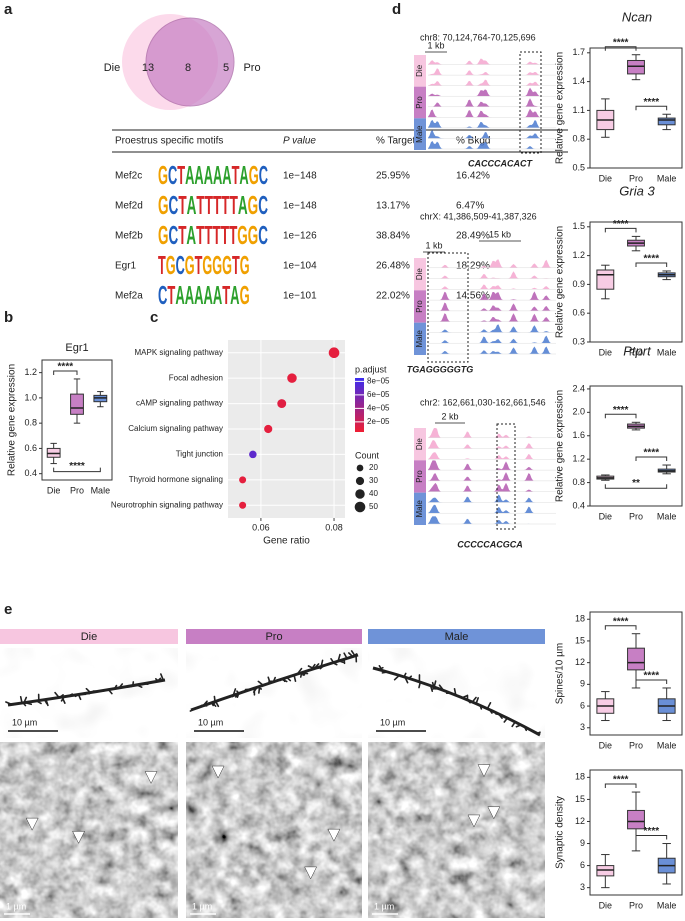 This screenshot has height=921, width=685. I want to click on x-tick-label: 0.06, so click(261, 527).